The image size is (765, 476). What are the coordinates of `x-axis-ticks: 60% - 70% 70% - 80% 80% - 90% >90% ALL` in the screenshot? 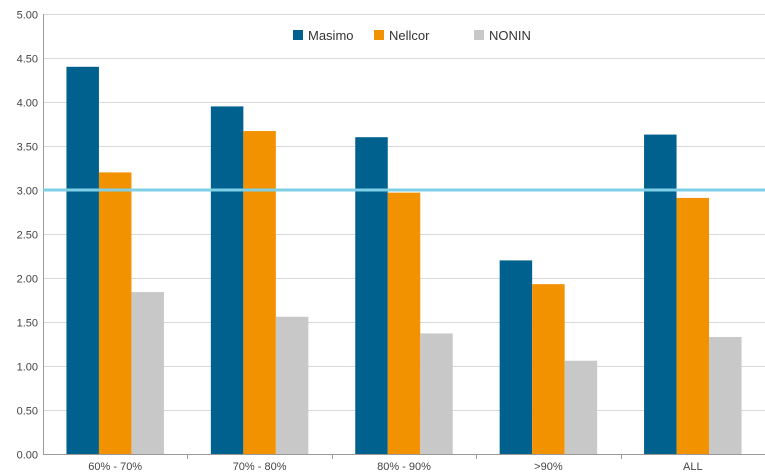 It's located at (395, 463).